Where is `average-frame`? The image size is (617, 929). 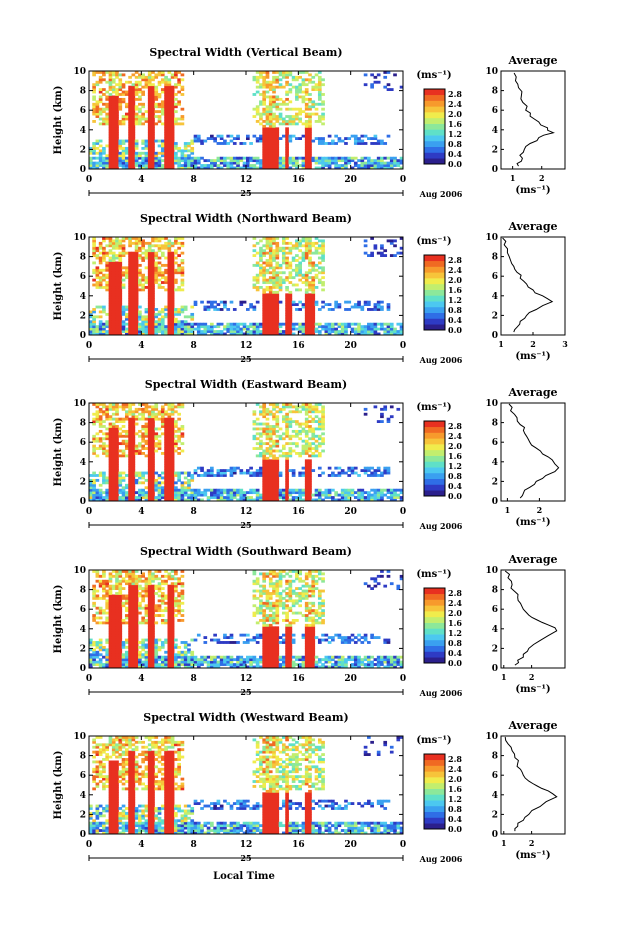 average-frame is located at coordinates (533, 452).